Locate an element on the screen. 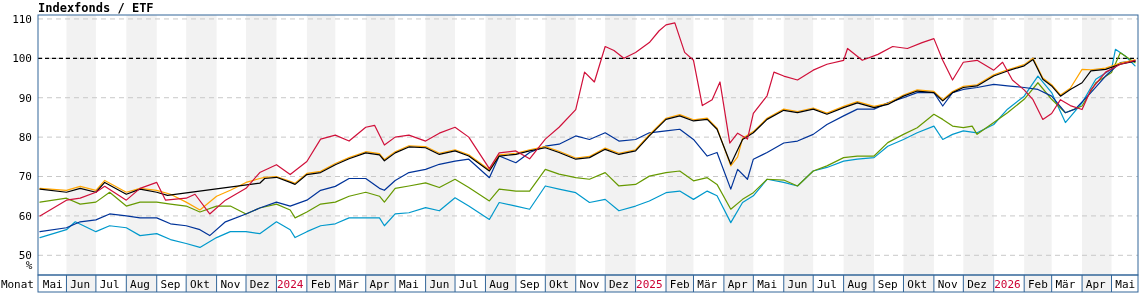  x-tick-label: 2026 is located at coordinates (1007, 284).